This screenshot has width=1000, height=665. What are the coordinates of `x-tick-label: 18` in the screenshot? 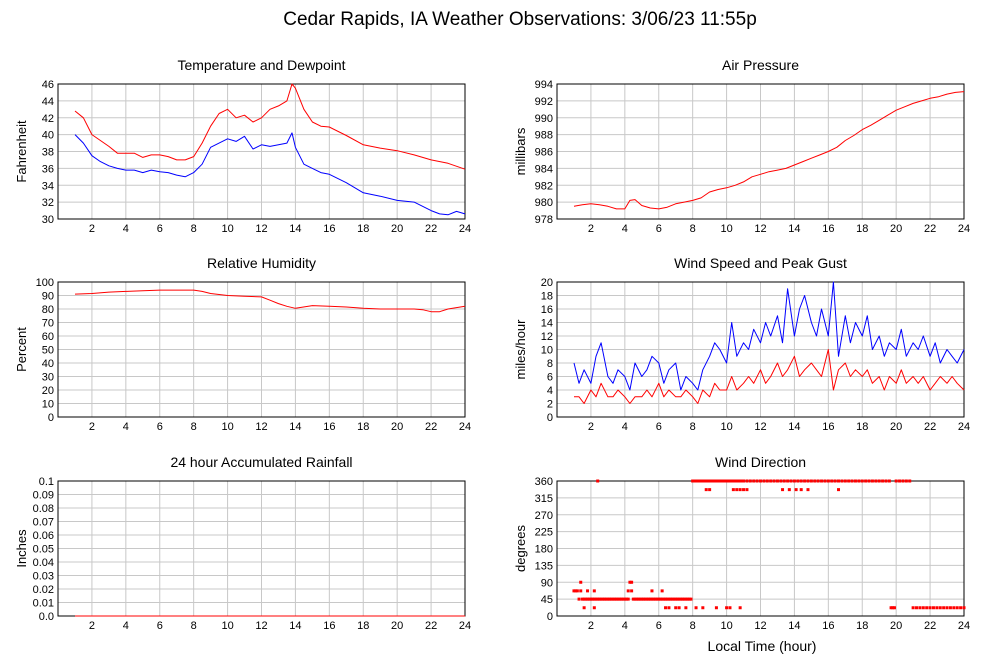 It's located at (363, 626).